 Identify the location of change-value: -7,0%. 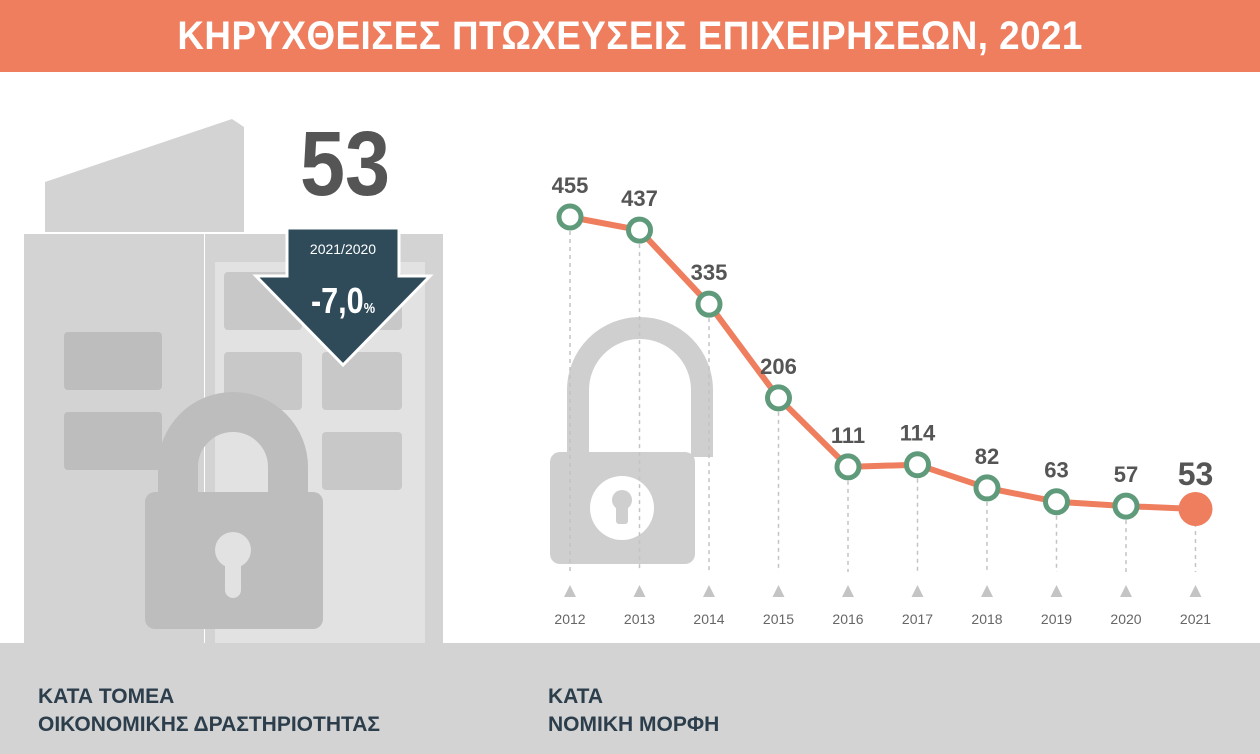
(342, 301).